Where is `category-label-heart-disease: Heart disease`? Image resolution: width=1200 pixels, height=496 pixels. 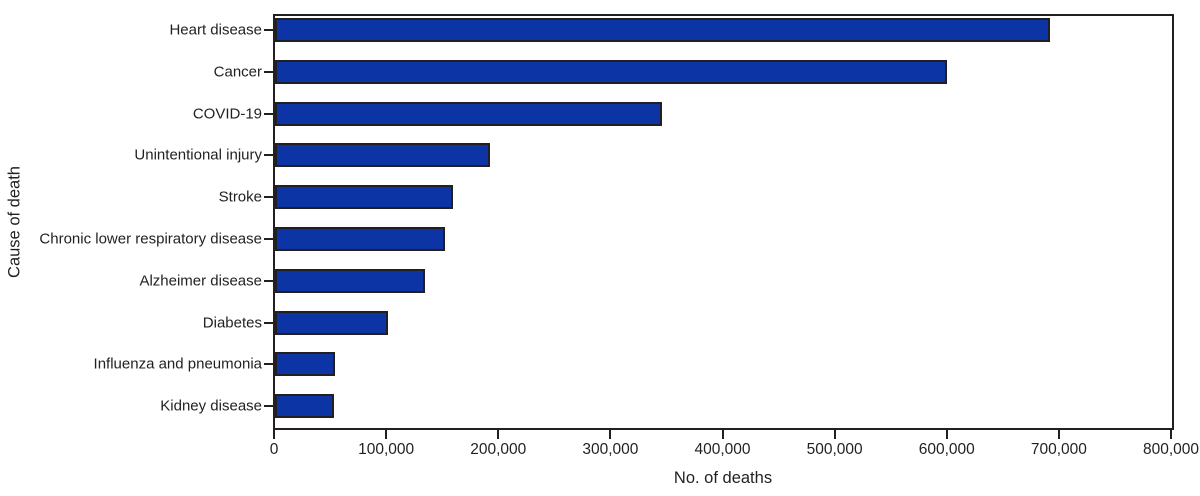 category-label-heart-disease: Heart disease is located at coordinates (215, 30).